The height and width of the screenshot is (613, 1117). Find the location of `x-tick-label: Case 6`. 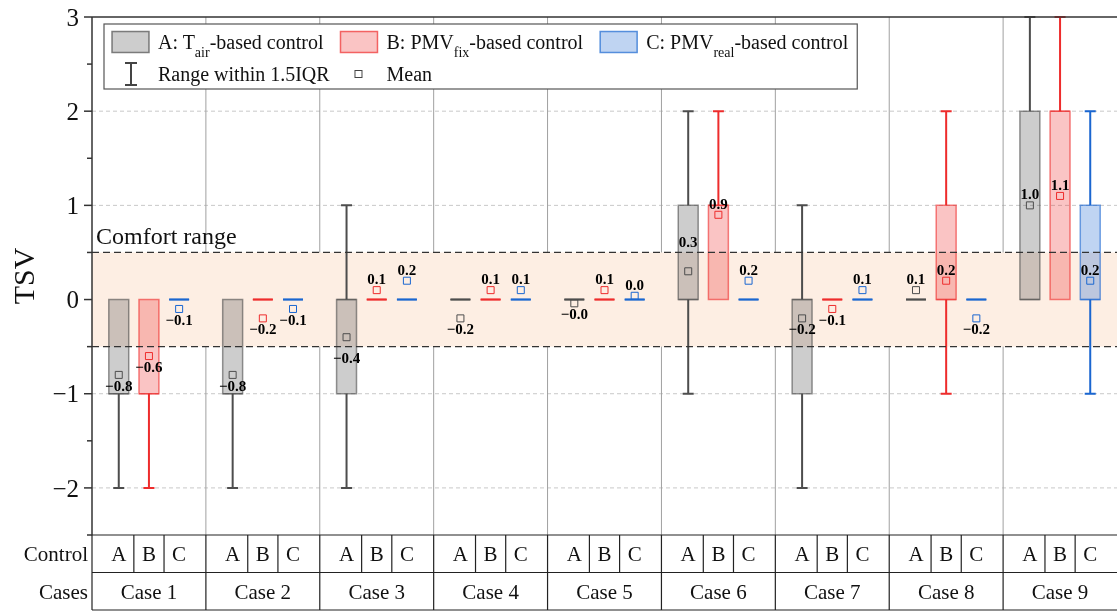

x-tick-label: Case 6 is located at coordinates (718, 591).